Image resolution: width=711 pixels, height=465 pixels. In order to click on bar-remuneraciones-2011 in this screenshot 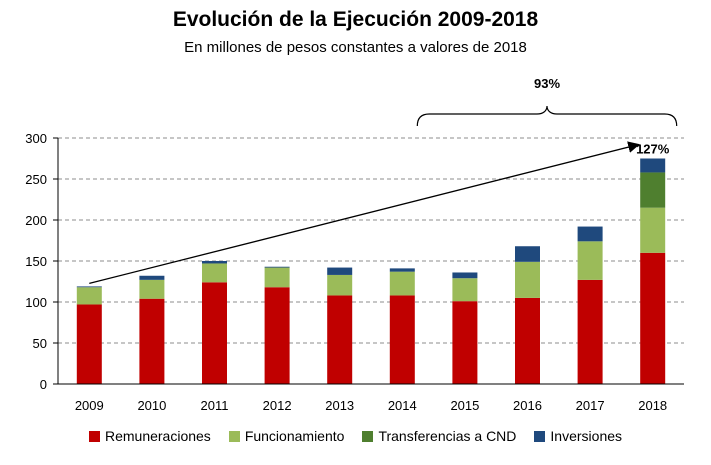, I will do `click(214, 333)`.